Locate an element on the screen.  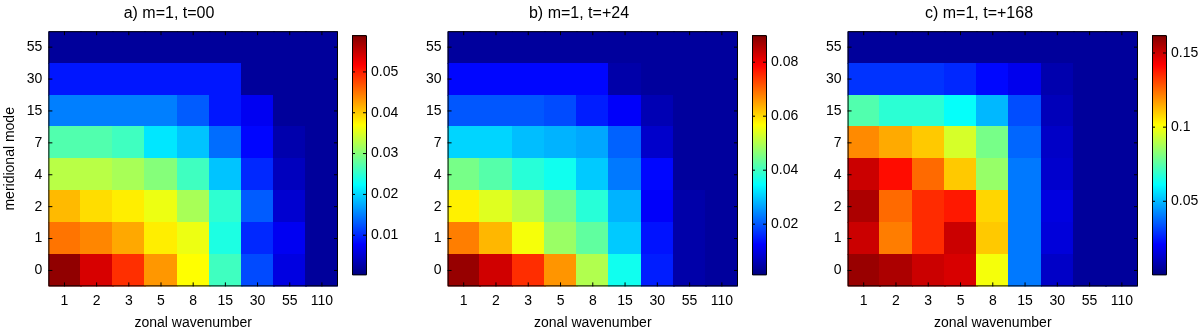
chart-title: a) m=1, t=00 is located at coordinates (169, 13).